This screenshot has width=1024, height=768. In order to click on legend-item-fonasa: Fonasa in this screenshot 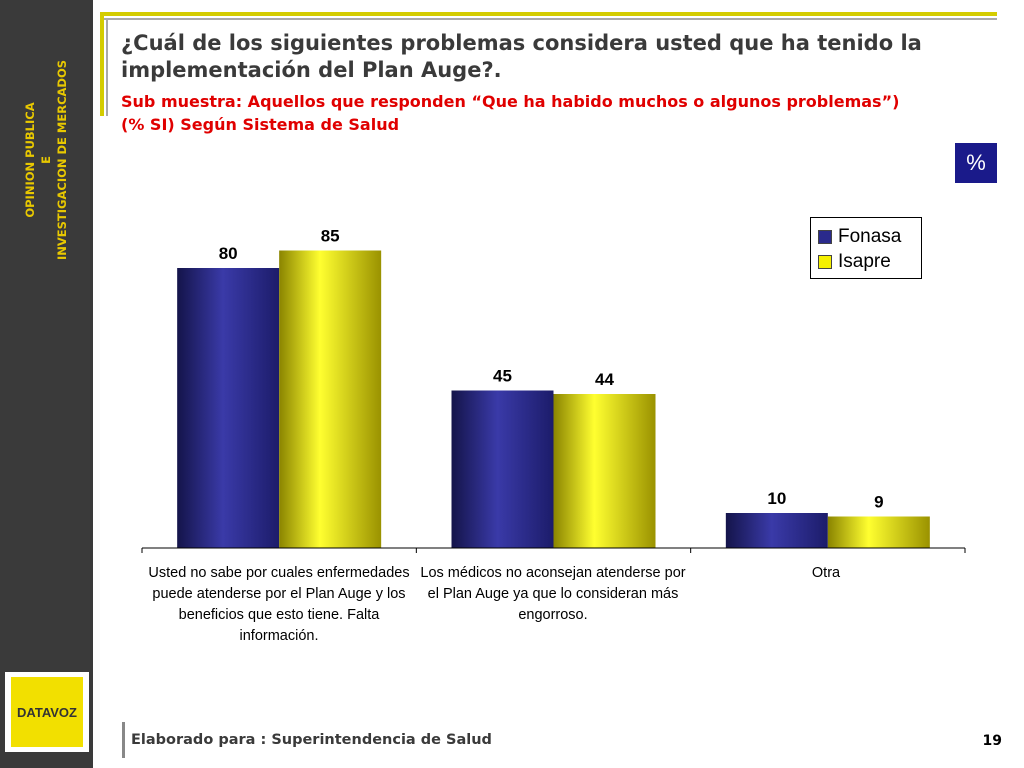, I will do `click(859, 237)`.